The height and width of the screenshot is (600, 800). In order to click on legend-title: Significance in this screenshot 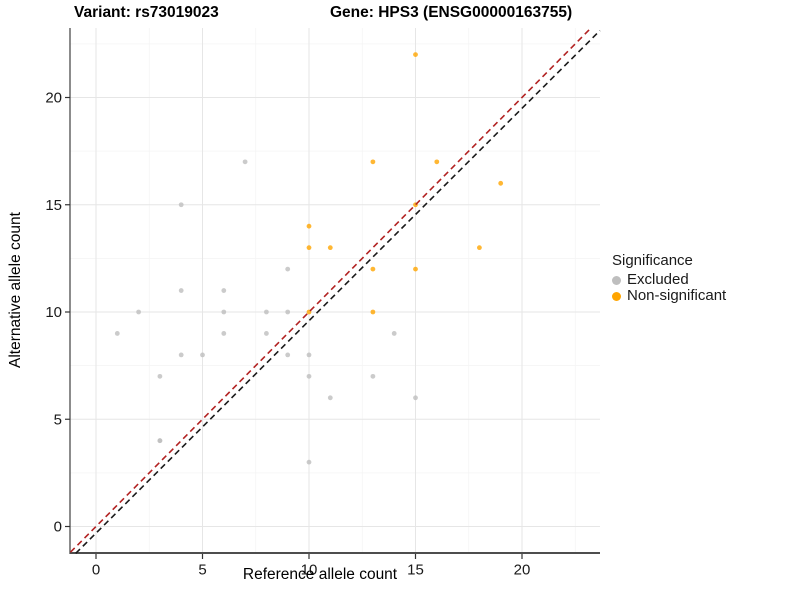, I will do `click(652, 260)`.